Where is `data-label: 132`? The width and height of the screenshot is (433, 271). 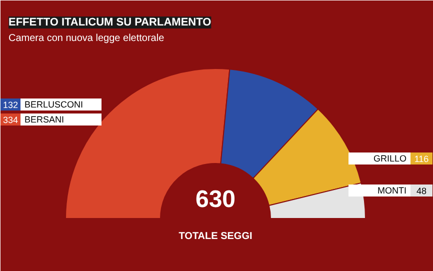 data-label: 132 is located at coordinates (10, 105).